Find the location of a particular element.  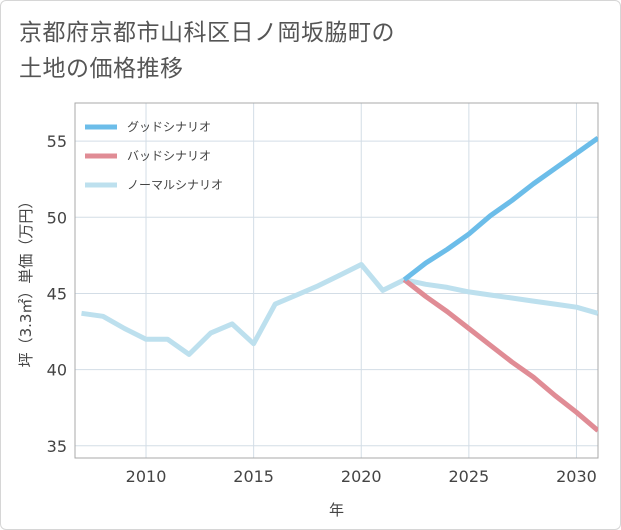

x-tick-label: 2025 is located at coordinates (469, 476).